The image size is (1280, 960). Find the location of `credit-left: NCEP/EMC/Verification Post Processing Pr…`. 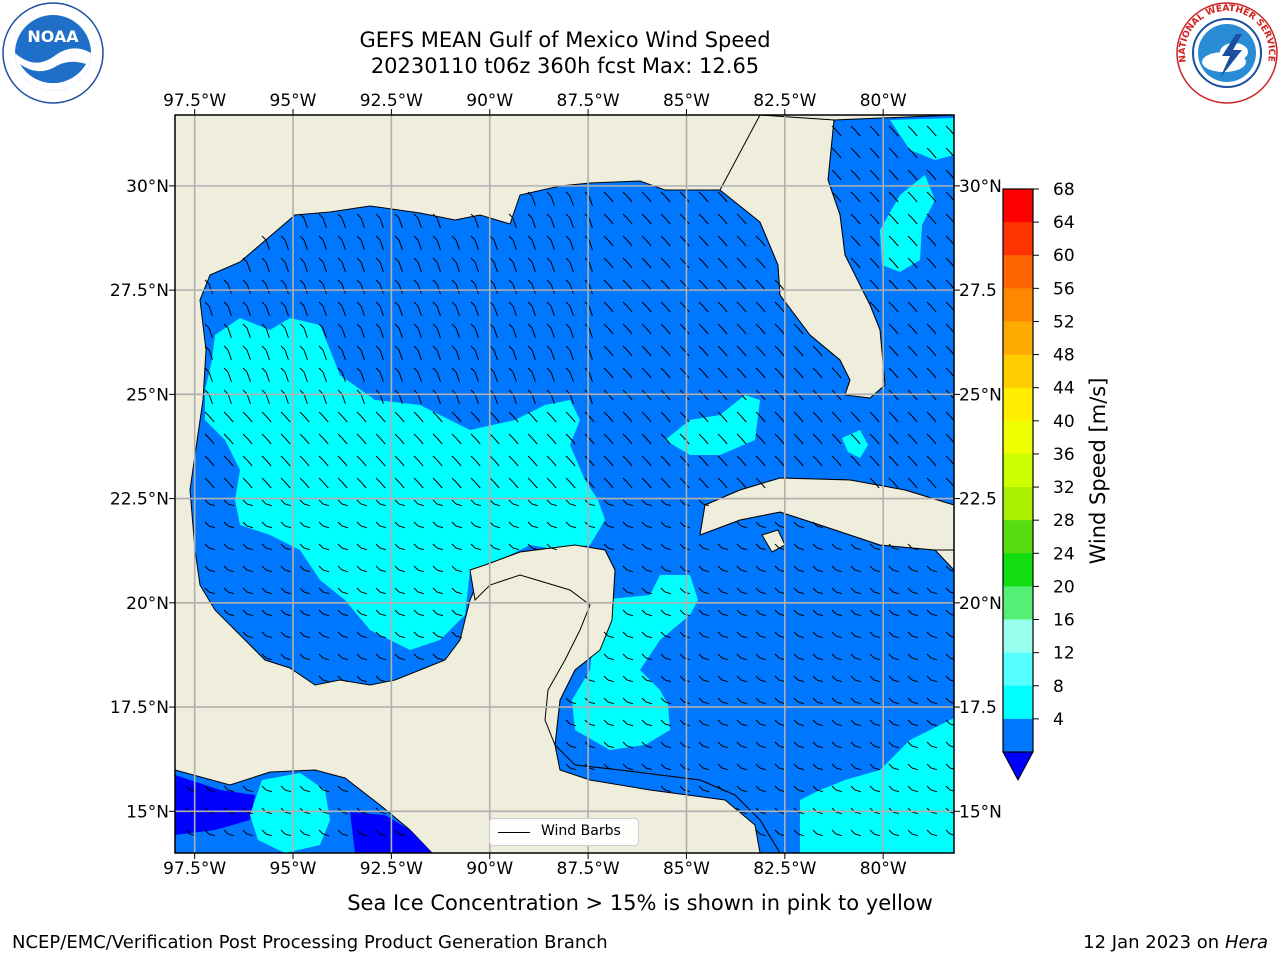

credit-left: NCEP/EMC/Verification Post Processing Pr… is located at coordinates (310, 942).